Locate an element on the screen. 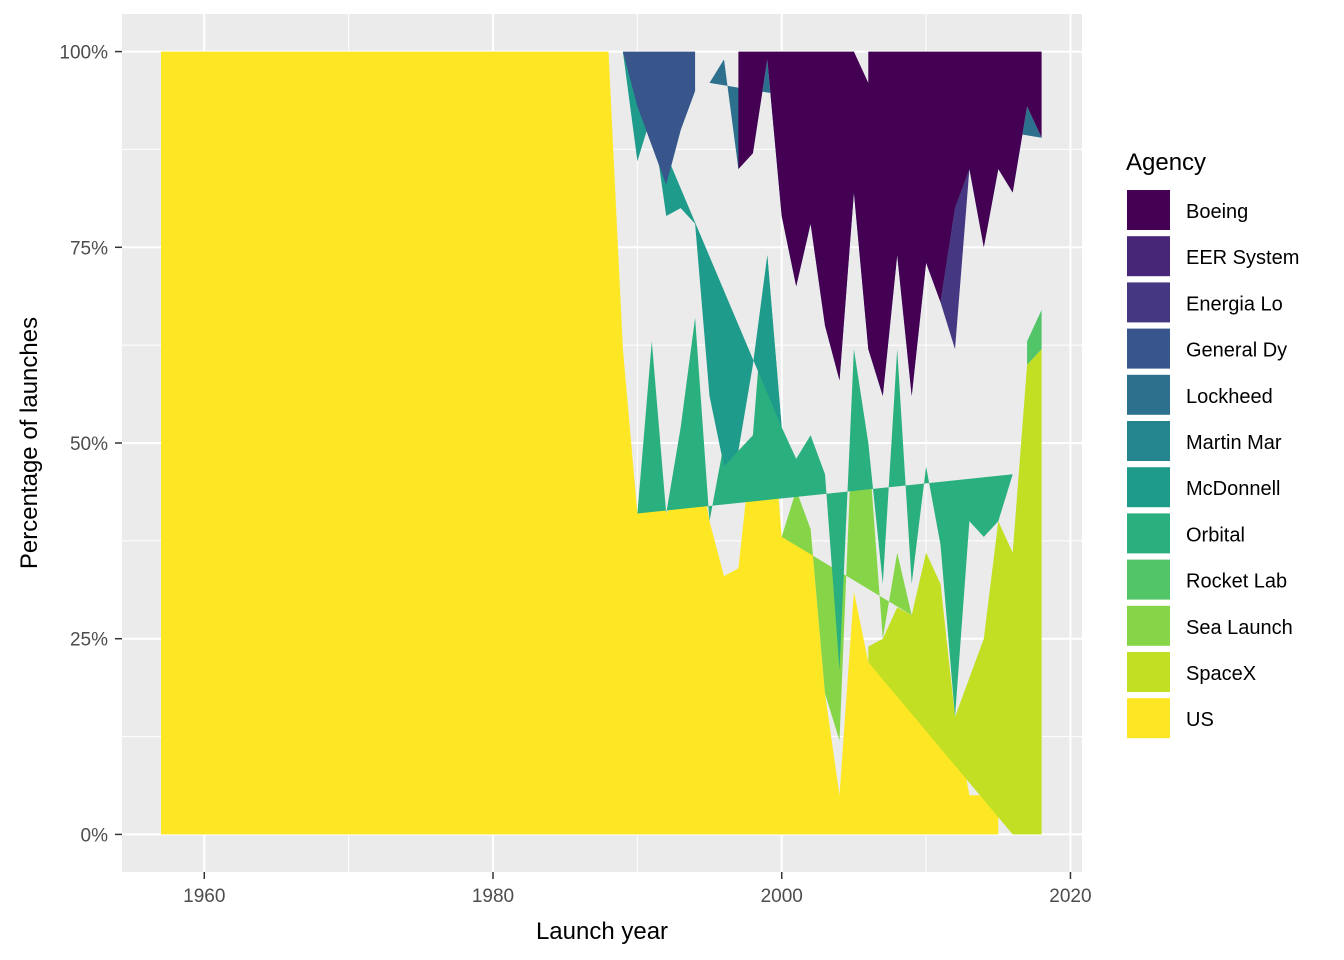 The height and width of the screenshot is (960, 1344). area-boeing is located at coordinates (890, 223).